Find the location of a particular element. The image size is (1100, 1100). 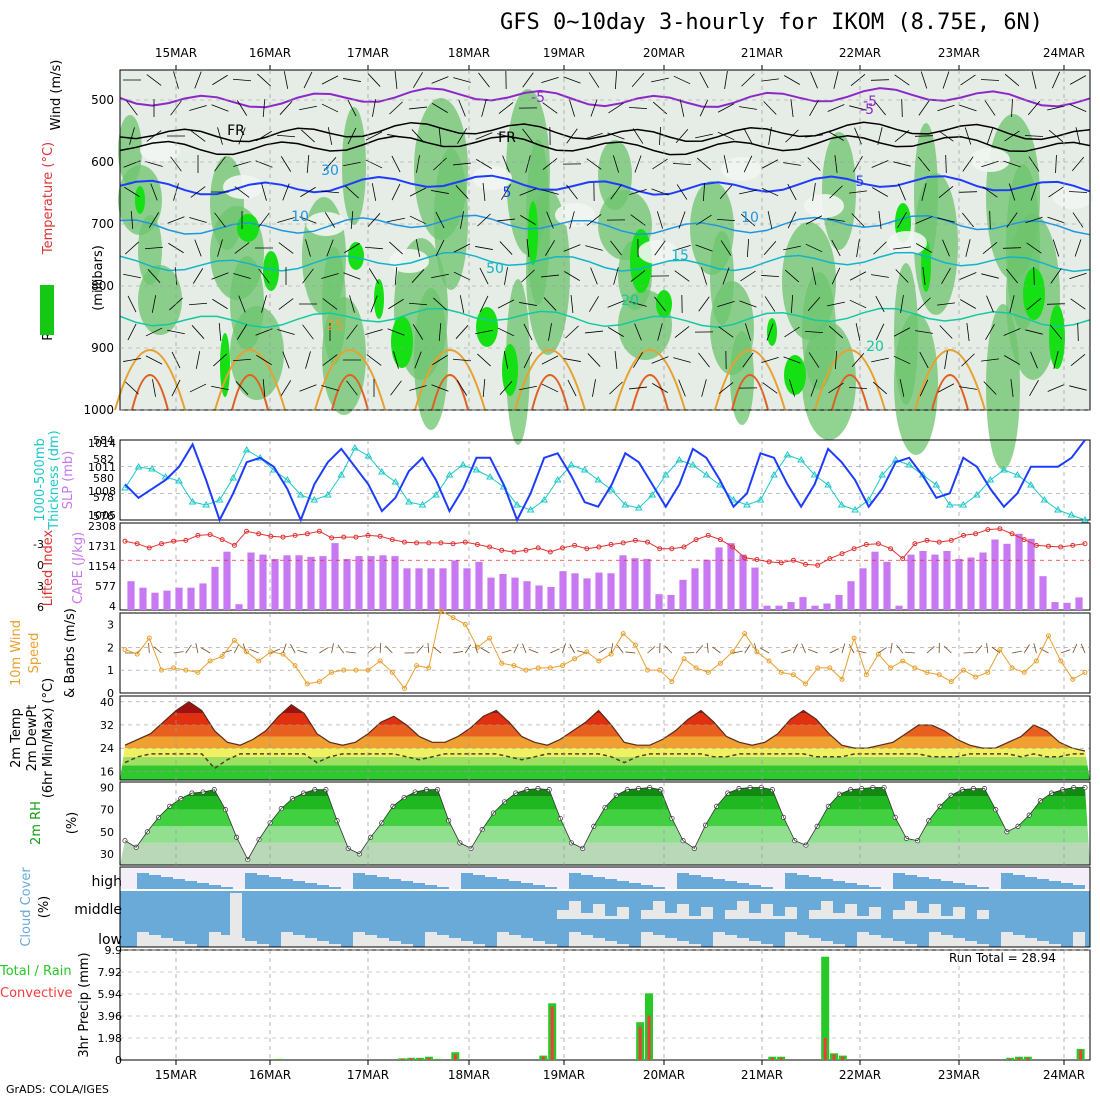

isotherm-label: FR is located at coordinates (236, 131).